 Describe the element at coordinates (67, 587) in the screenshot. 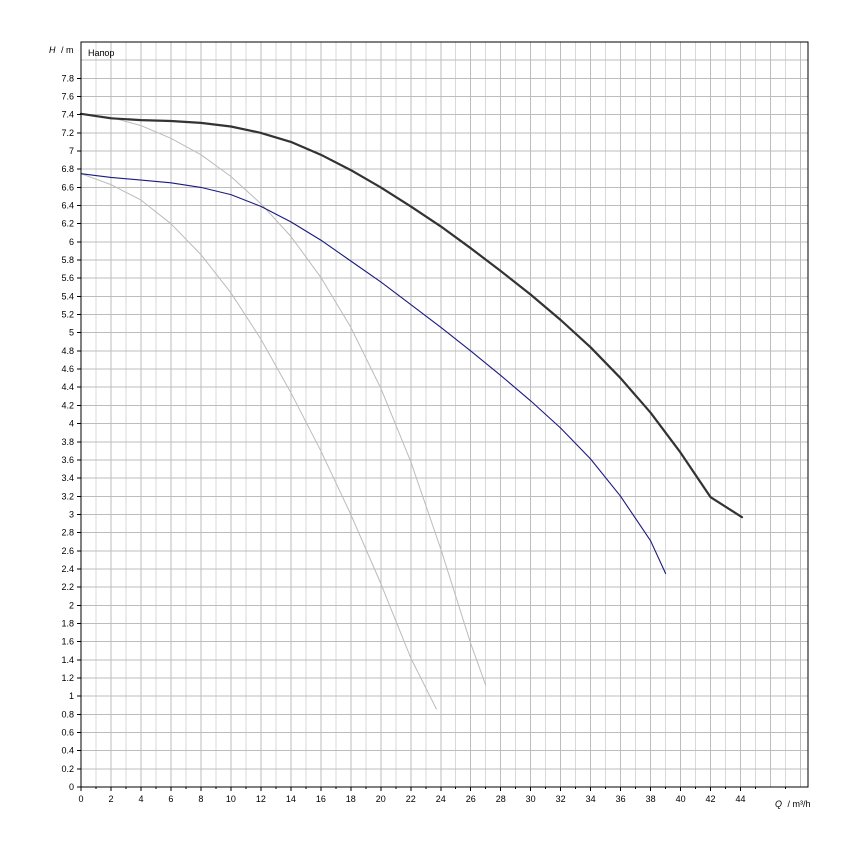

I see `y-tick-label: 2.2` at that location.